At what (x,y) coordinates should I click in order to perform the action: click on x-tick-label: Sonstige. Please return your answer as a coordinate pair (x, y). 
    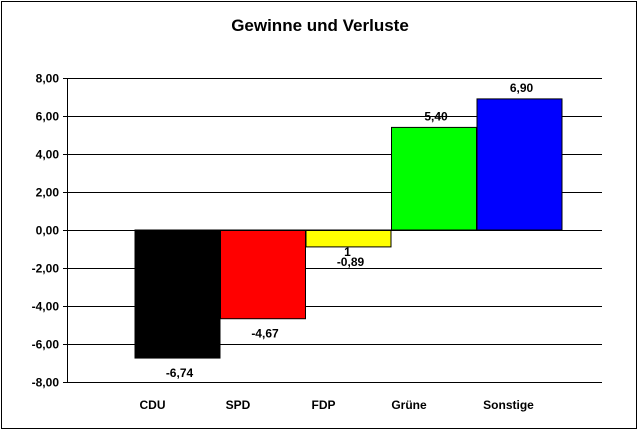
    Looking at the image, I should click on (508, 405).